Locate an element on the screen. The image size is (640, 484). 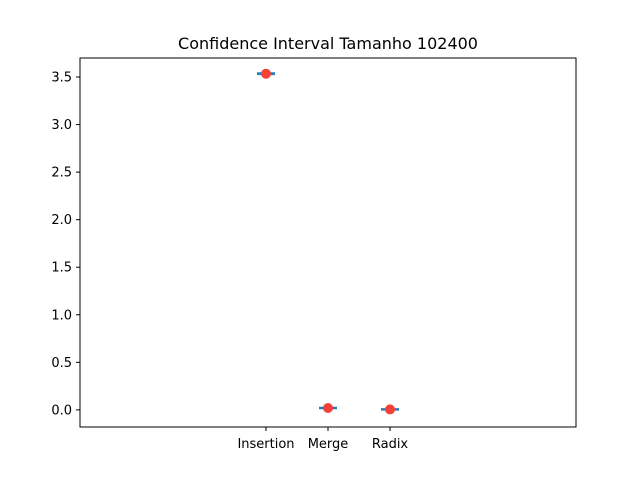
y-tick-label: 3.5 is located at coordinates (61, 78).